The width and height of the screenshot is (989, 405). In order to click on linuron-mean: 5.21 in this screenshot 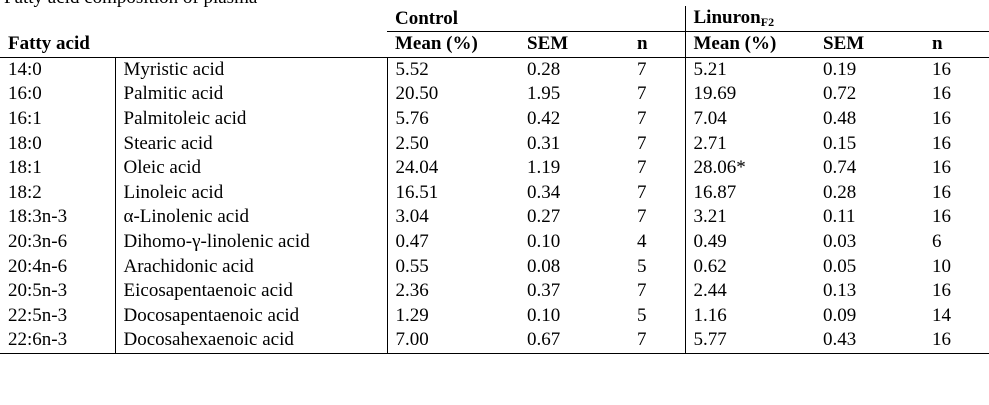, I will do `click(710, 69)`.